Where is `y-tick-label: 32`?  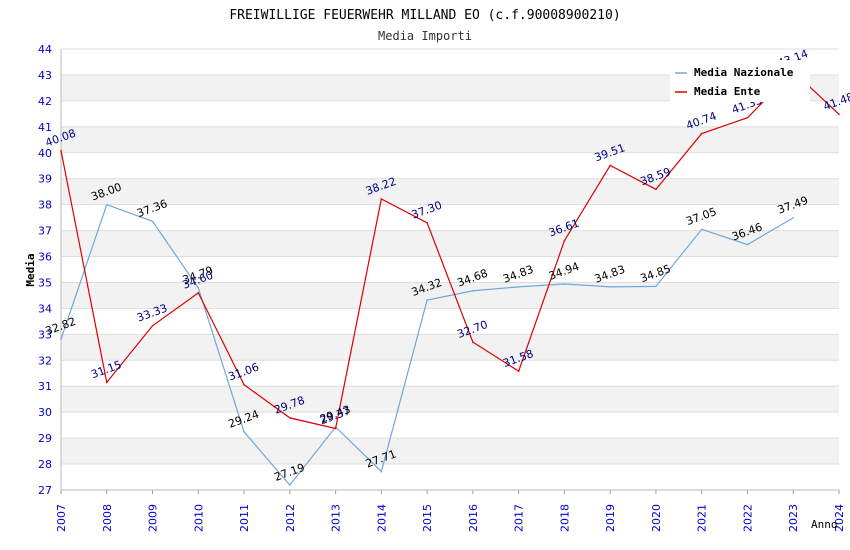
y-tick-label: 32 is located at coordinates (45, 360).